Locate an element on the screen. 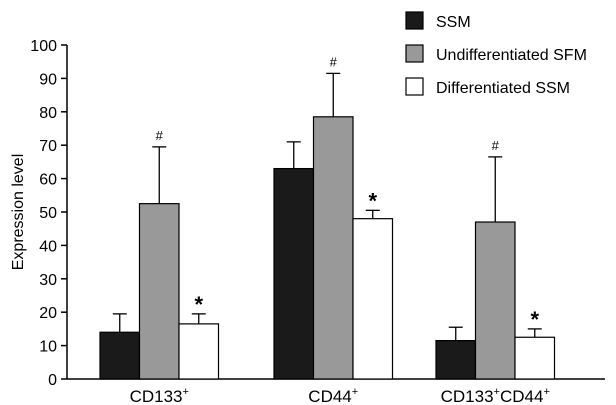 This screenshot has height=405, width=616. legend-label: Differentiated SSM is located at coordinates (503, 88).